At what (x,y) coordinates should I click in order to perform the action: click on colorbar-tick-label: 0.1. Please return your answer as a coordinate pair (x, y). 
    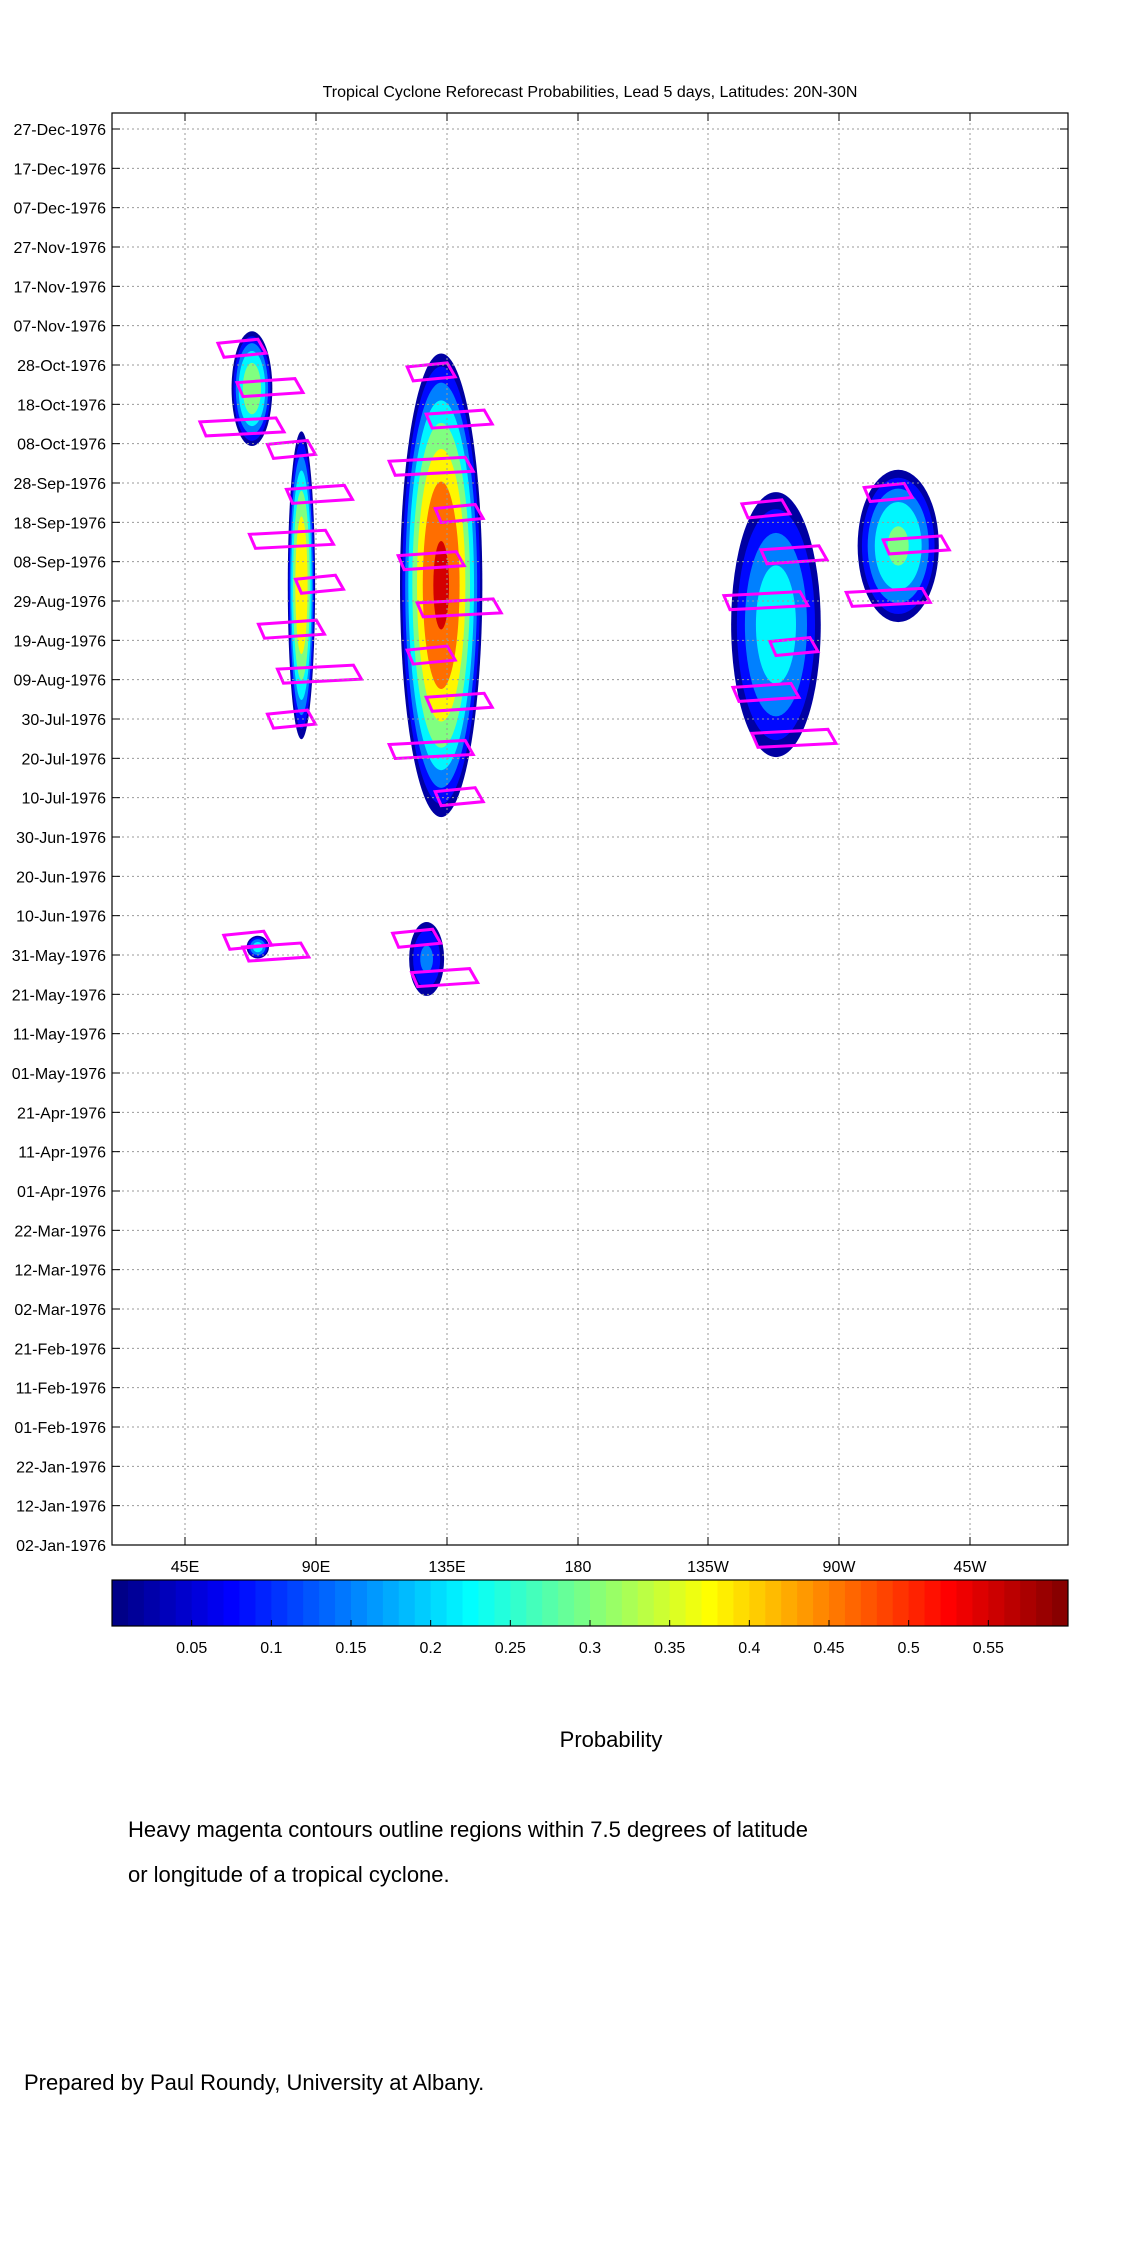
    Looking at the image, I should click on (271, 1648).